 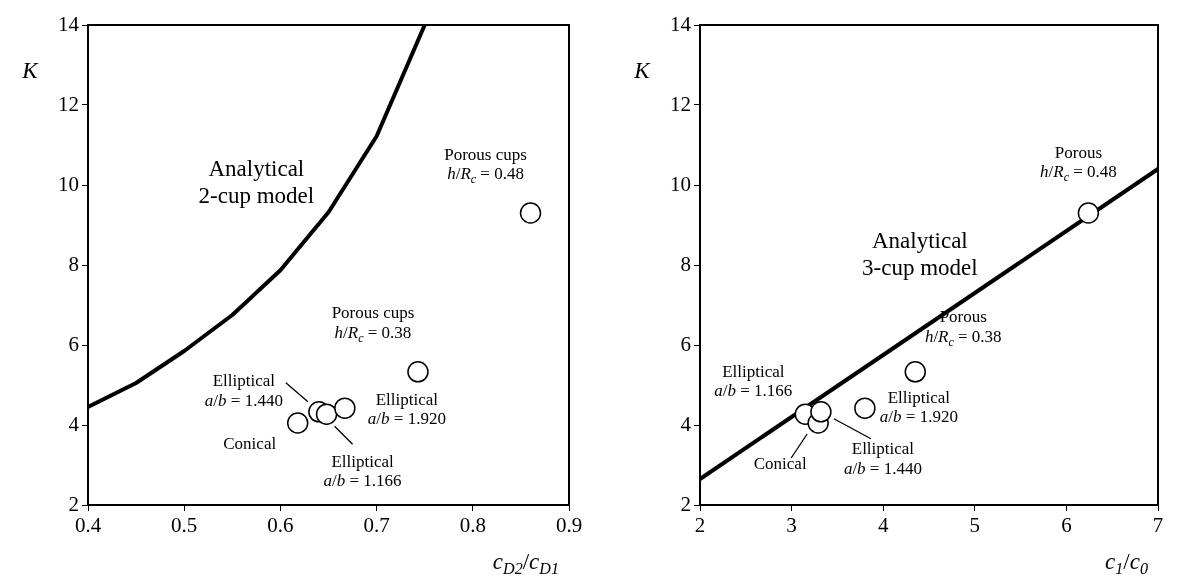 I want to click on x-tick-label: 0.4, so click(x=88, y=525).